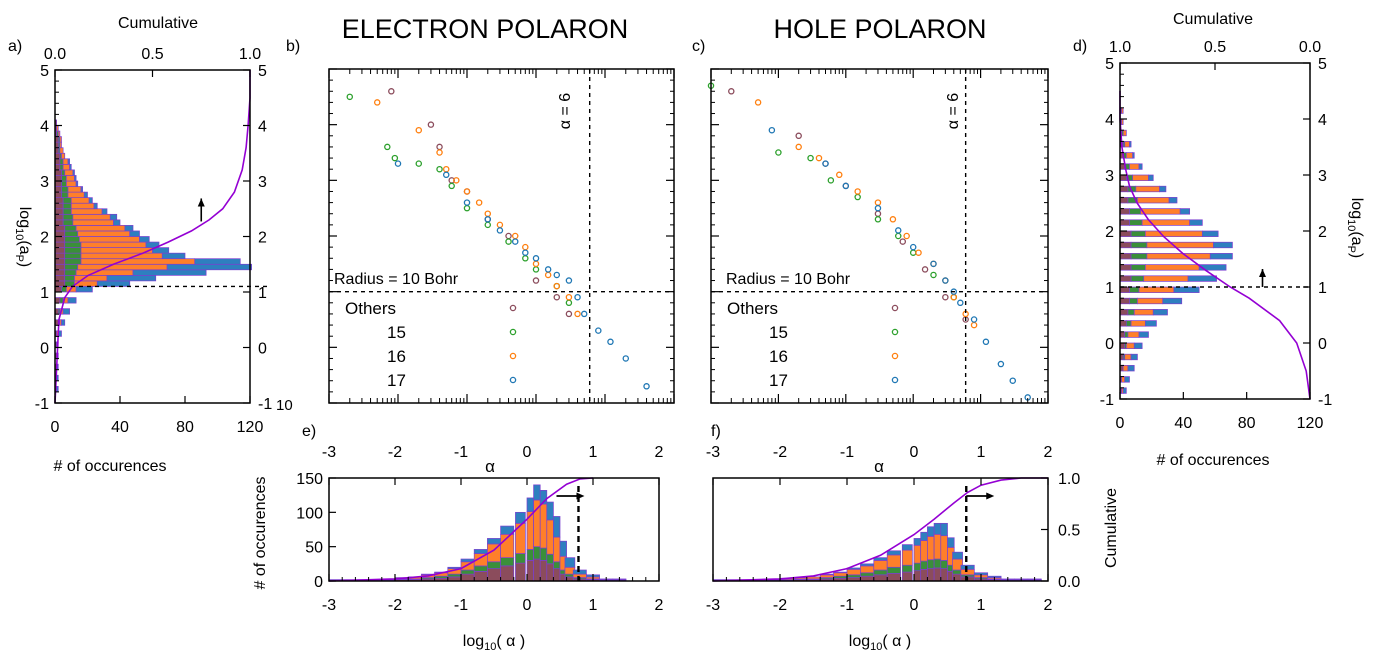 This screenshot has width=1375, height=654. I want to click on y-tick-label-f: 0.0, so click(1069, 582).